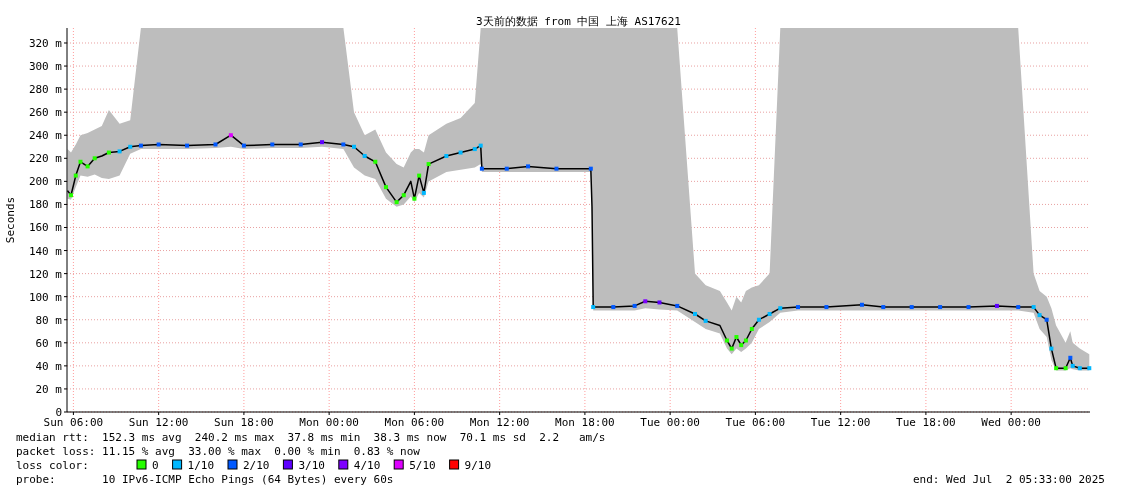 The width and height of the screenshot is (1121, 494). I want to click on x-tick-label: Mon 12:00, so click(499, 422).